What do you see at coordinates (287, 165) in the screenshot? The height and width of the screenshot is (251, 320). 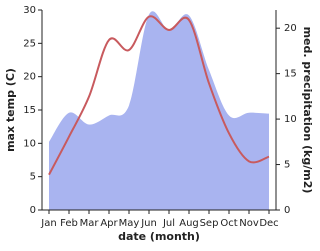 I see `y2-tick-label: 5` at bounding box center [287, 165].